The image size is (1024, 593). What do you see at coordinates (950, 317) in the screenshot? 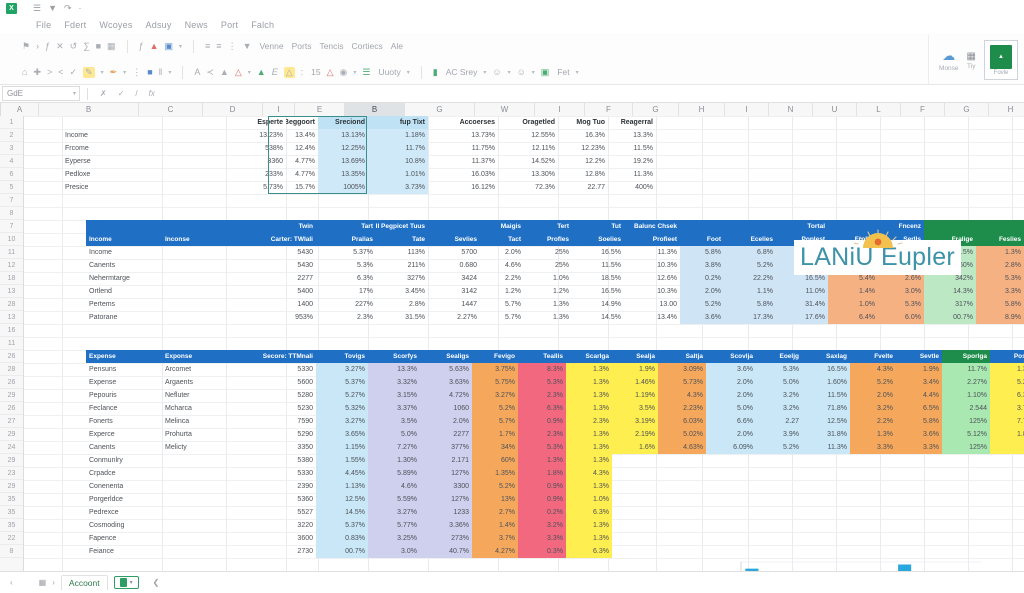
I see `table-cell: 00.7%` at bounding box center [950, 317].